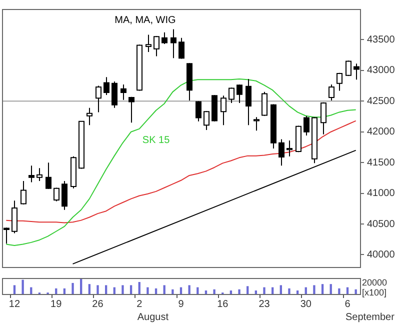 The height and width of the screenshot is (324, 400). Describe the element at coordinates (181, 304) in the screenshot. I see `x-tick-label: 9` at that location.